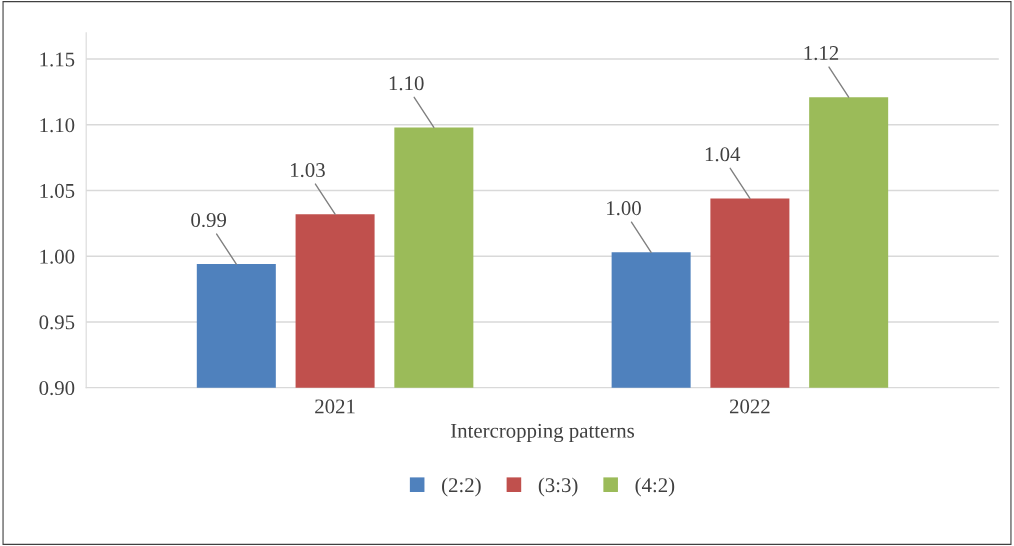 The height and width of the screenshot is (546, 1014). I want to click on text: 0.95, so click(57, 322).